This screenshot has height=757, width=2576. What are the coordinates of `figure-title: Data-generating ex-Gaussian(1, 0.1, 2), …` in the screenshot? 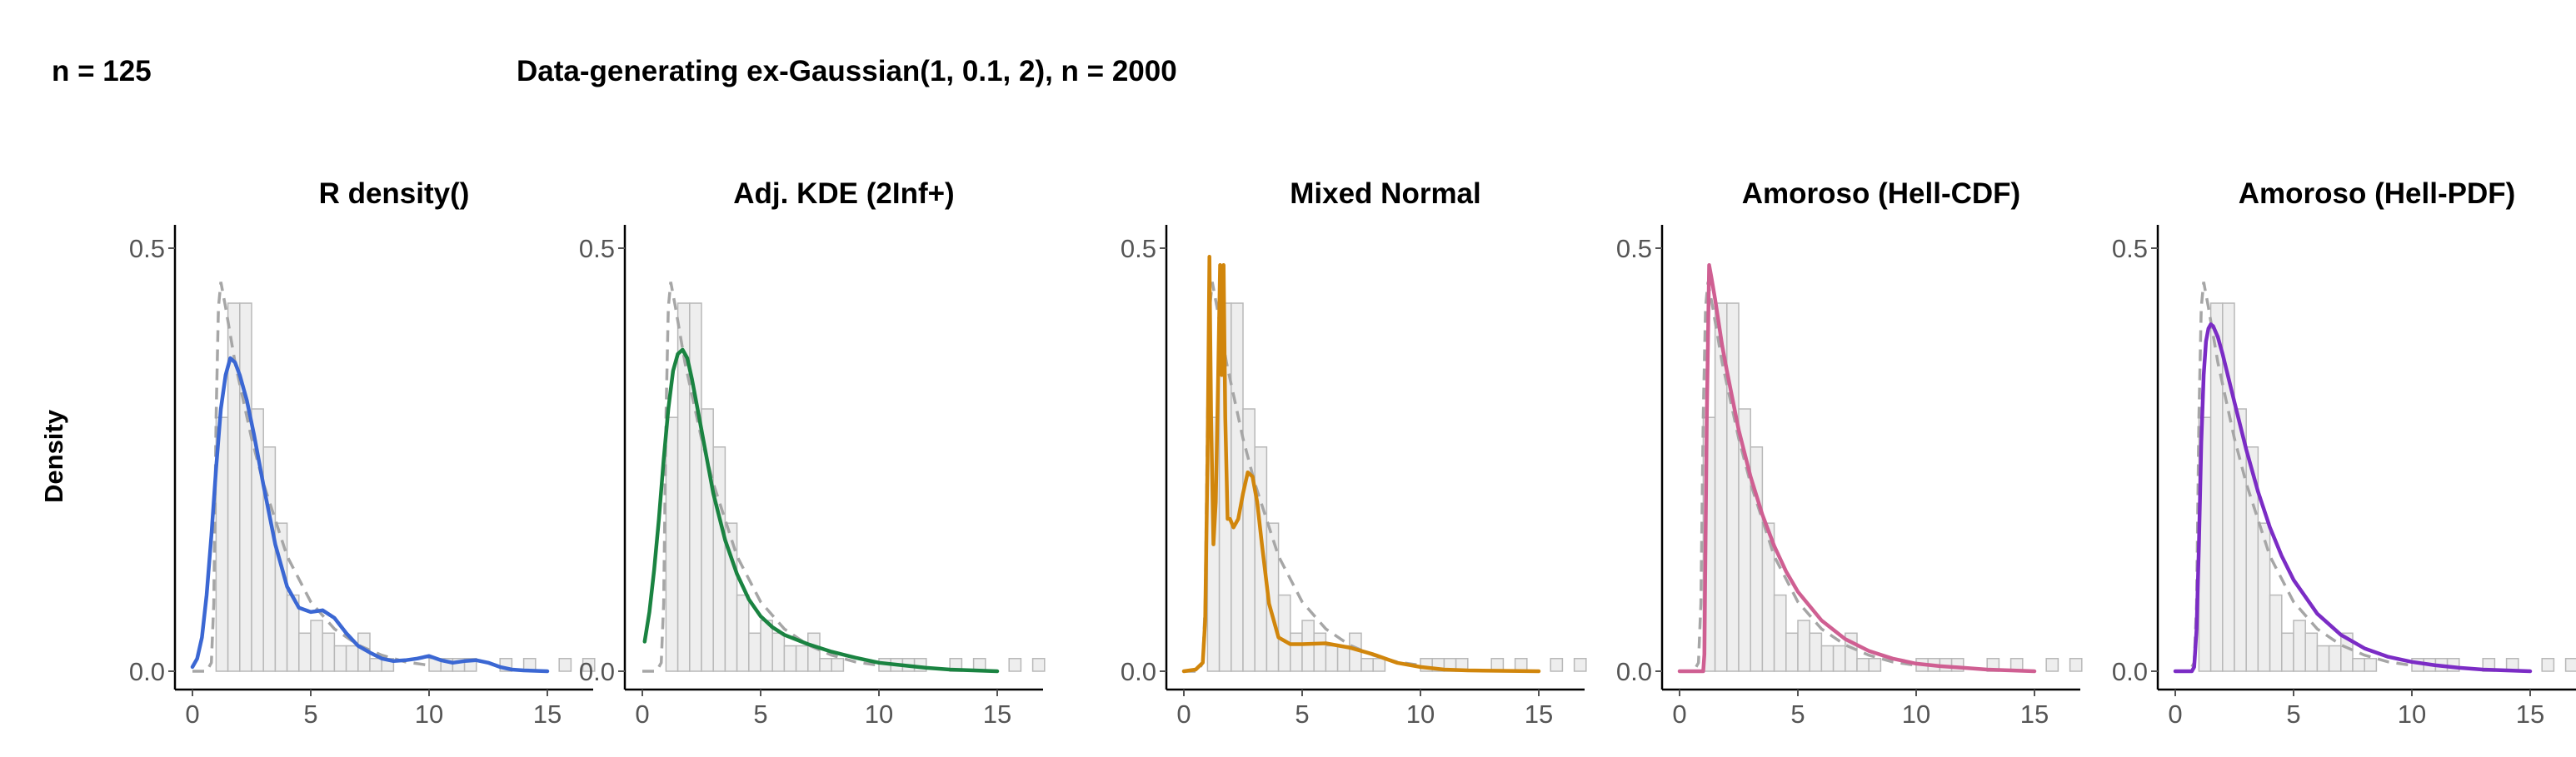 It's located at (847, 71).